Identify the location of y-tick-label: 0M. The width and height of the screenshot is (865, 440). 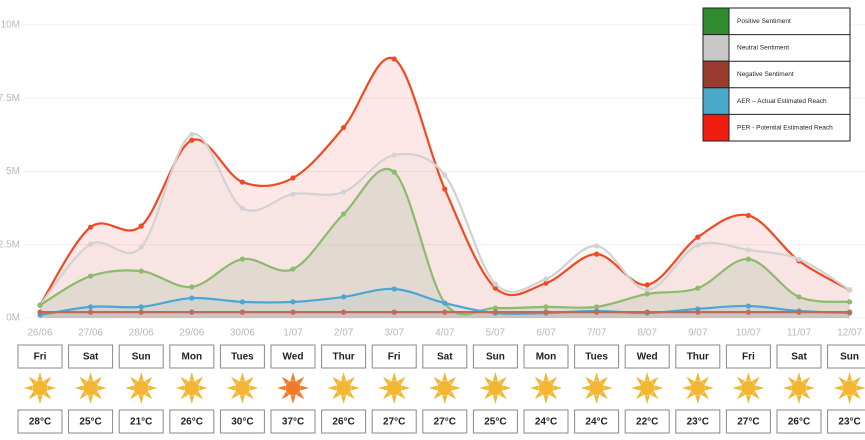
(13, 318).